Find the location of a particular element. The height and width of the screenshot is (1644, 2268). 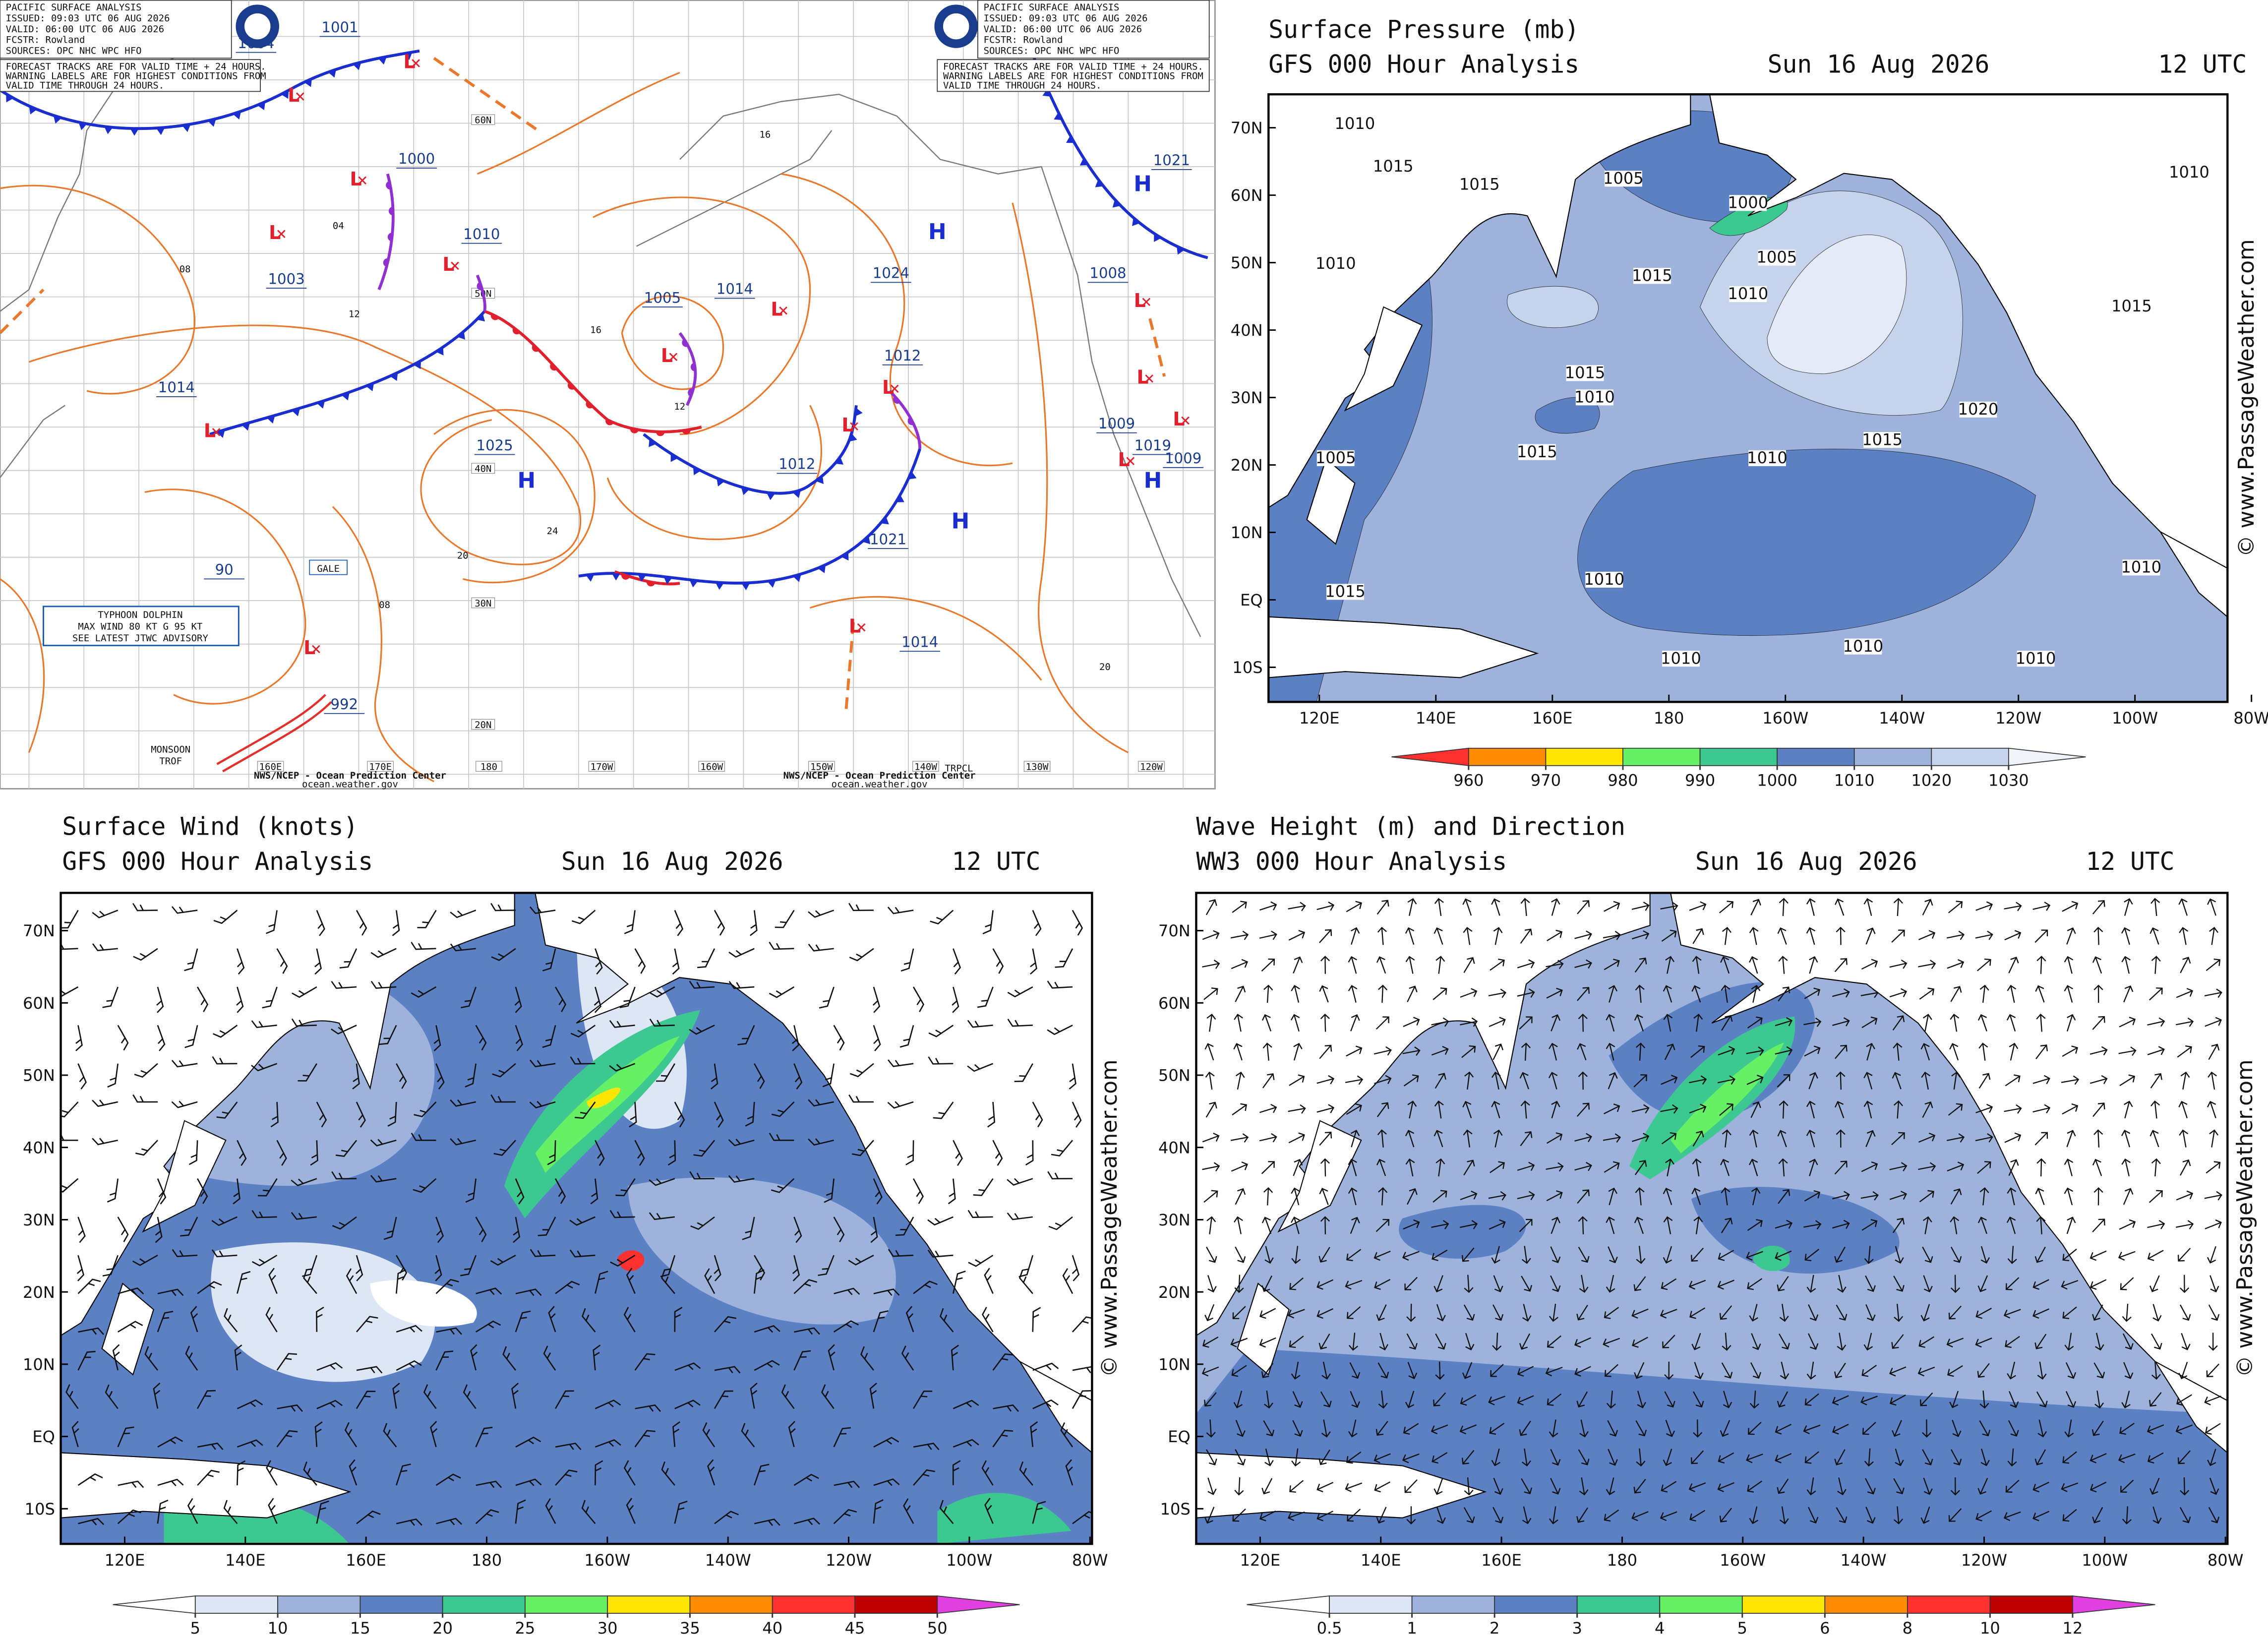

cold-front is located at coordinates (210, 89).